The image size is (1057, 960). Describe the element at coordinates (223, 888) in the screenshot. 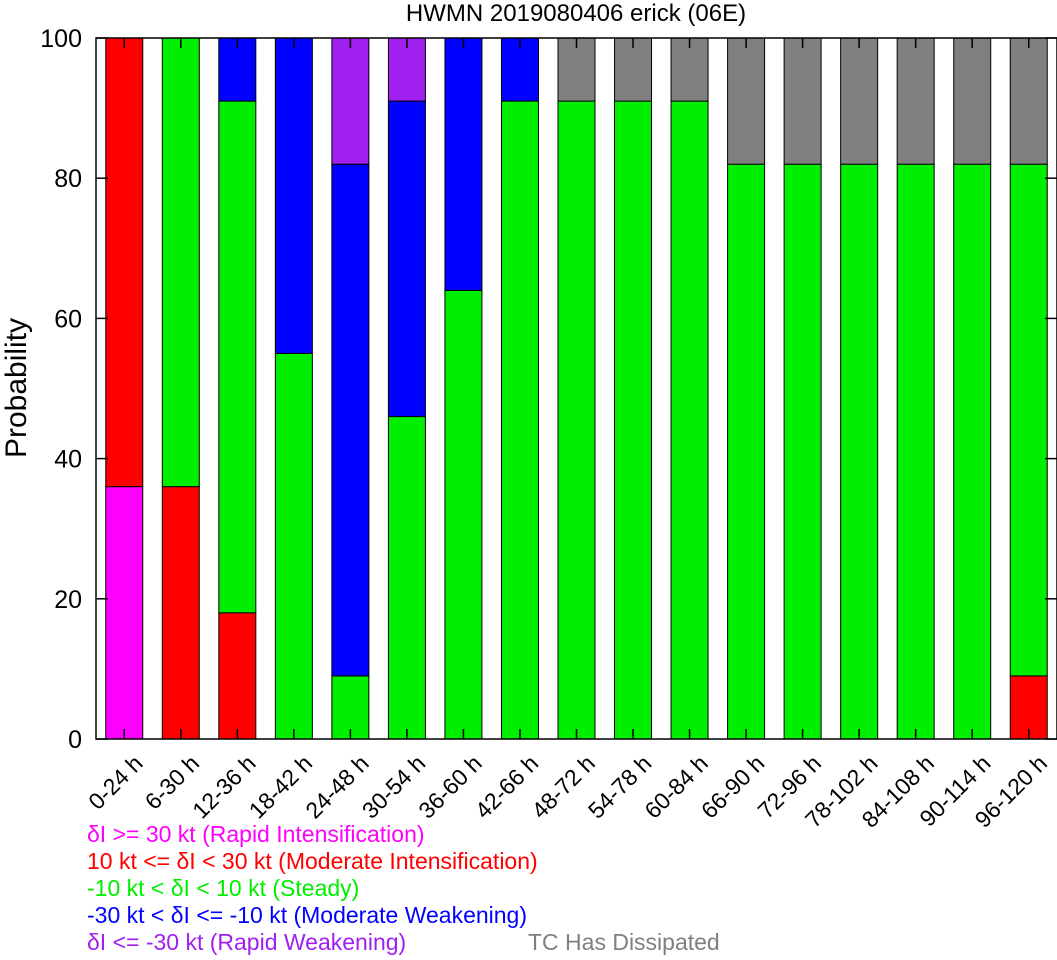

I see `legend-entry-3: -10 kt < δI < 10 kt (Steady)` at that location.